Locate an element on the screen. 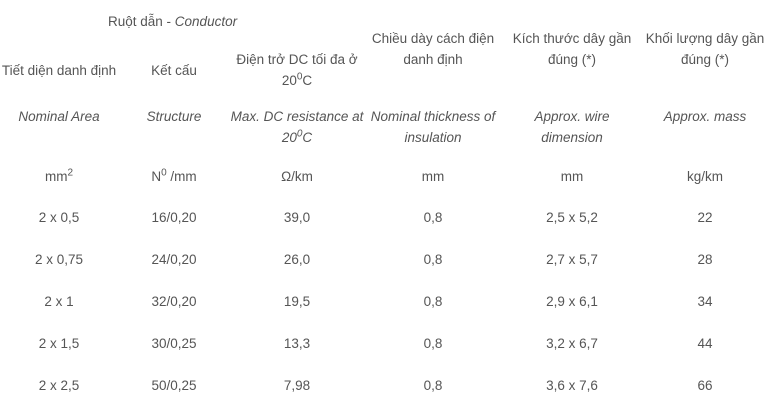 This screenshot has width=768, height=406. mass-cell: 44 is located at coordinates (705, 343).